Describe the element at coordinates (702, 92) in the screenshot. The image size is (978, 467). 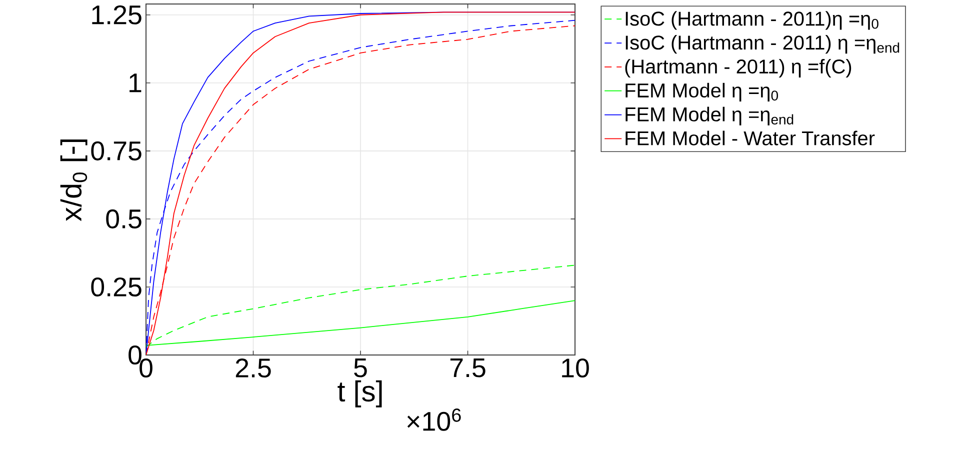
I see `legend-label: FEM Model η =η$_{0}$` at that location.